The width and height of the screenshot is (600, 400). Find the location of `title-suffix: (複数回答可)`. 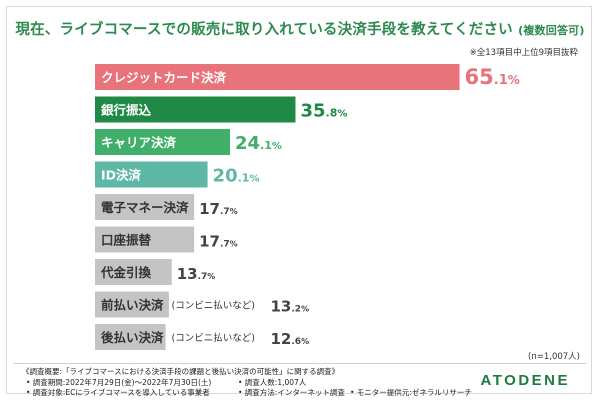

title-suffix: (複数回答可) is located at coordinates (551, 30).